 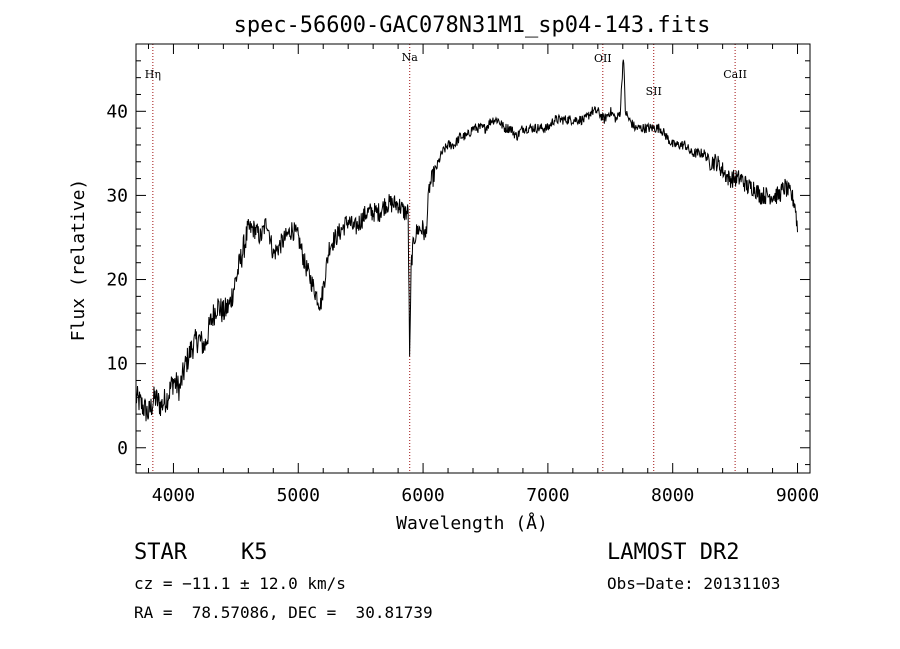 What do you see at coordinates (673, 552) in the screenshot?
I see `survey-label: LAMOST DR2` at bounding box center [673, 552].